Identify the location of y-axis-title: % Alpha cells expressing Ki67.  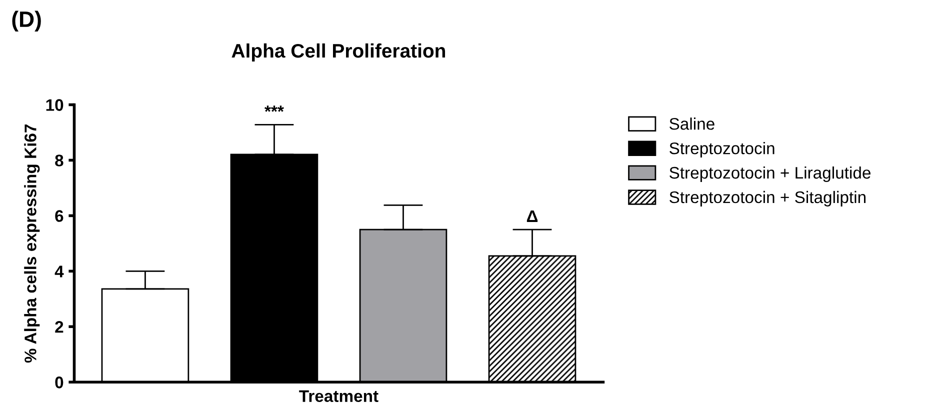
(32, 243).